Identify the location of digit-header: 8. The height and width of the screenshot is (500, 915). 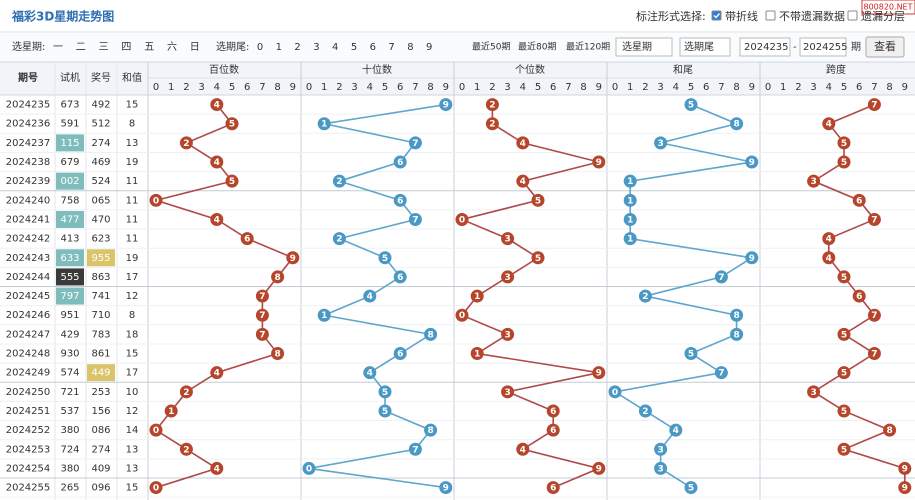
(736, 87).